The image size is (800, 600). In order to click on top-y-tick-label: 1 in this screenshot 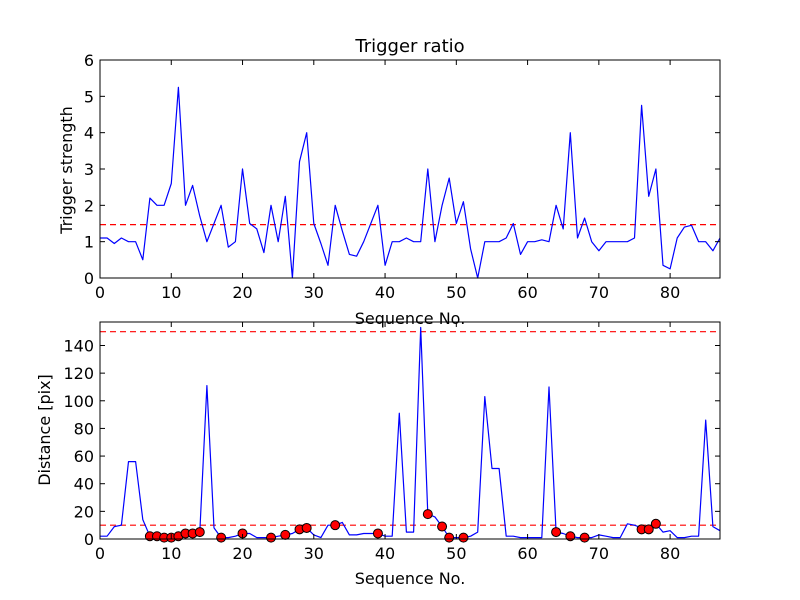, I will do `click(89, 242)`.